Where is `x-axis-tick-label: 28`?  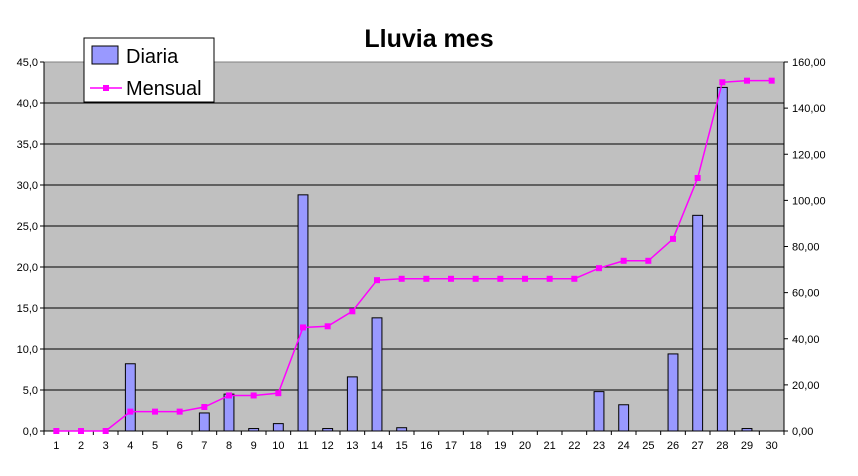
x-axis-tick-label: 28 is located at coordinates (722, 446).